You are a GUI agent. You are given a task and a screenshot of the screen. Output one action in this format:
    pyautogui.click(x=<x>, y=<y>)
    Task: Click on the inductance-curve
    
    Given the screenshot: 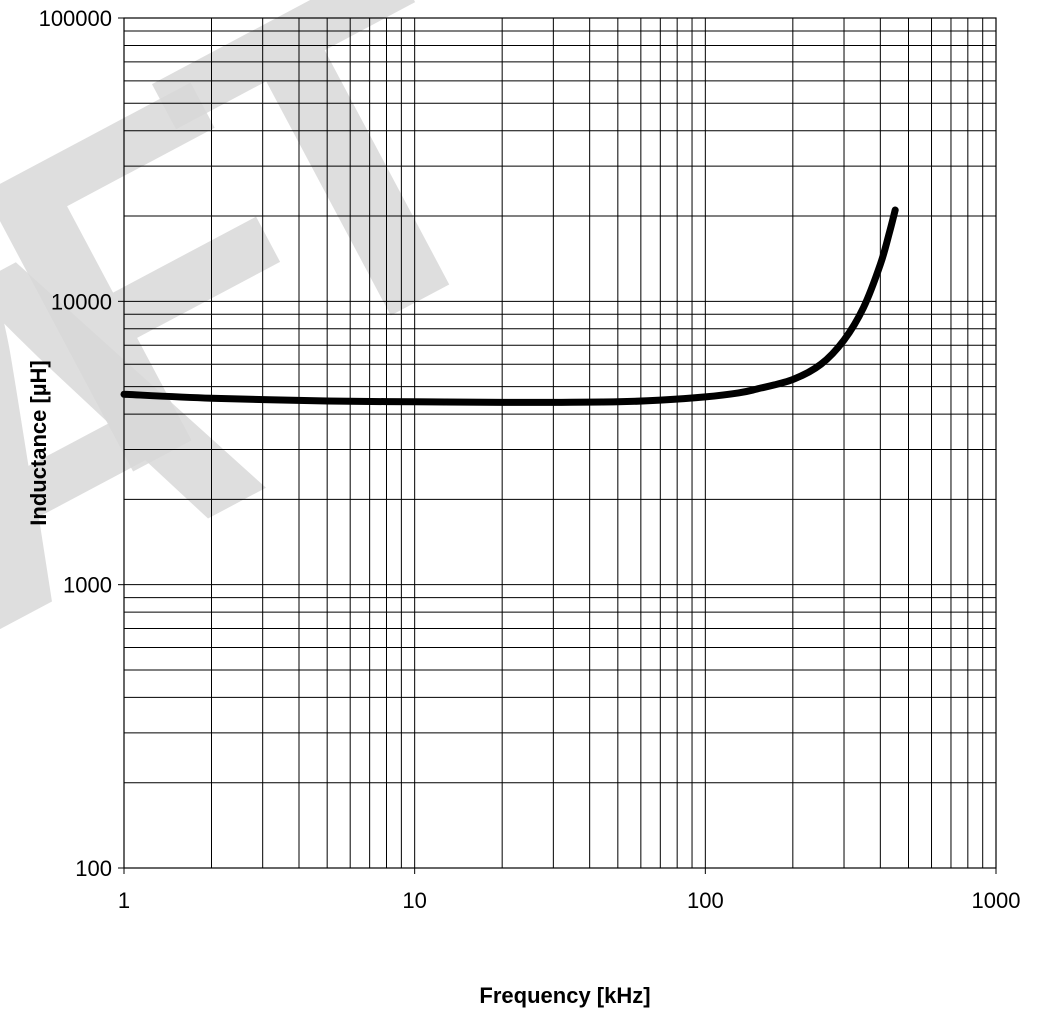 What is the action you would take?
    pyautogui.click(x=509, y=306)
    